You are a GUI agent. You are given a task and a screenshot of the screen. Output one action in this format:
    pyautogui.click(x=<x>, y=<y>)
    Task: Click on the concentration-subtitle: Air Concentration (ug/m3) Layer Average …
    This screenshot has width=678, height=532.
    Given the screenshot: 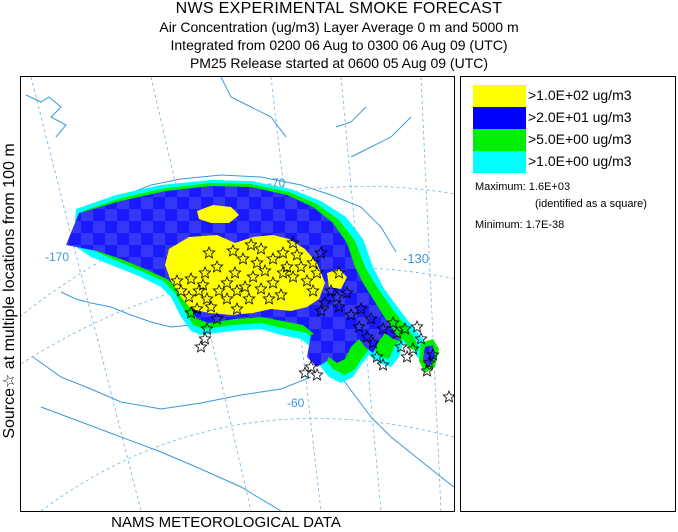 What is the action you would take?
    pyautogui.click(x=339, y=27)
    